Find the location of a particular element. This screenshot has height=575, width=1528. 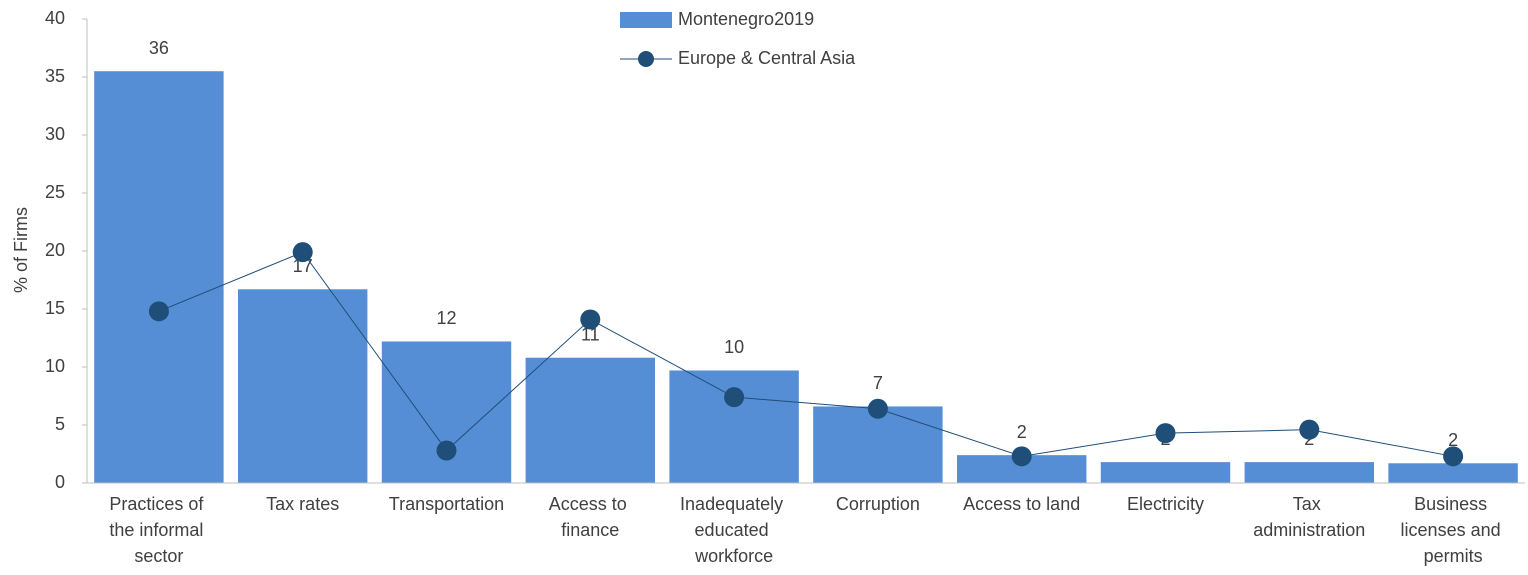

x-tick-label: Inadequately educated workforce is located at coordinates (734, 530).